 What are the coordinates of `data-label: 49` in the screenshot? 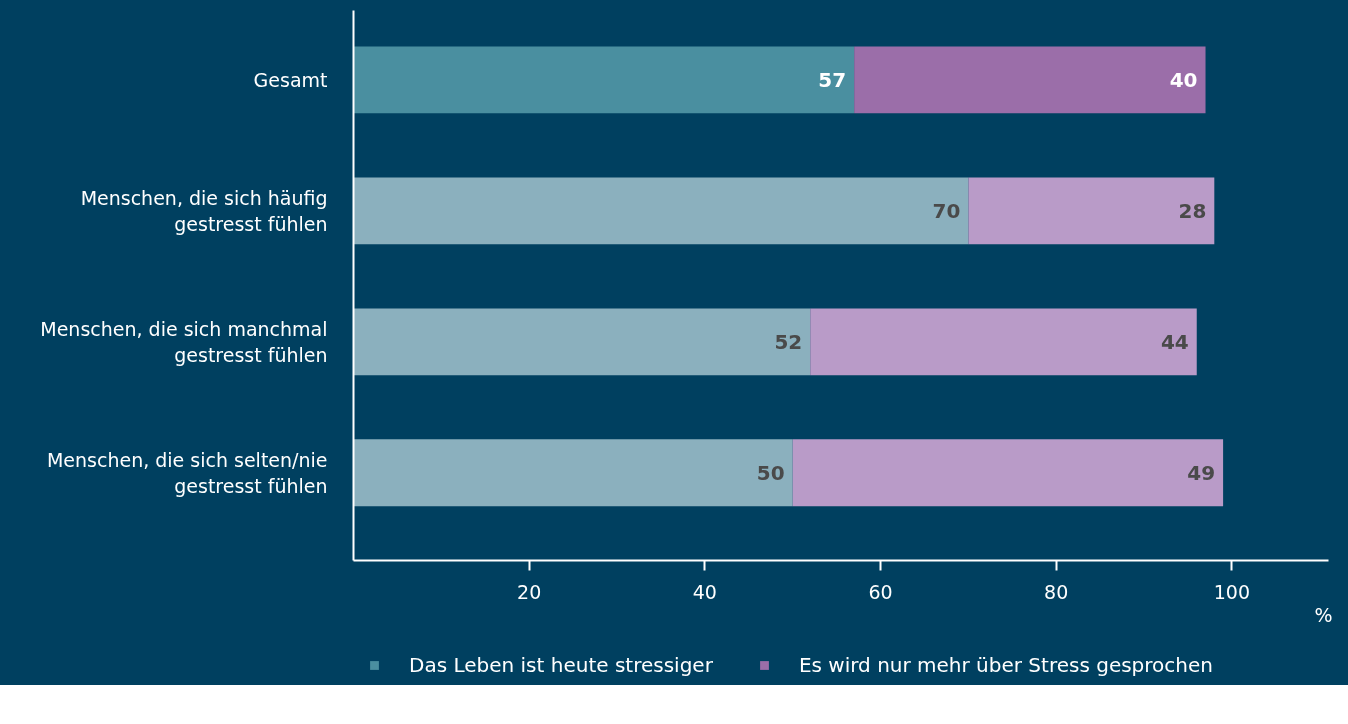 It's located at (1201, 472).